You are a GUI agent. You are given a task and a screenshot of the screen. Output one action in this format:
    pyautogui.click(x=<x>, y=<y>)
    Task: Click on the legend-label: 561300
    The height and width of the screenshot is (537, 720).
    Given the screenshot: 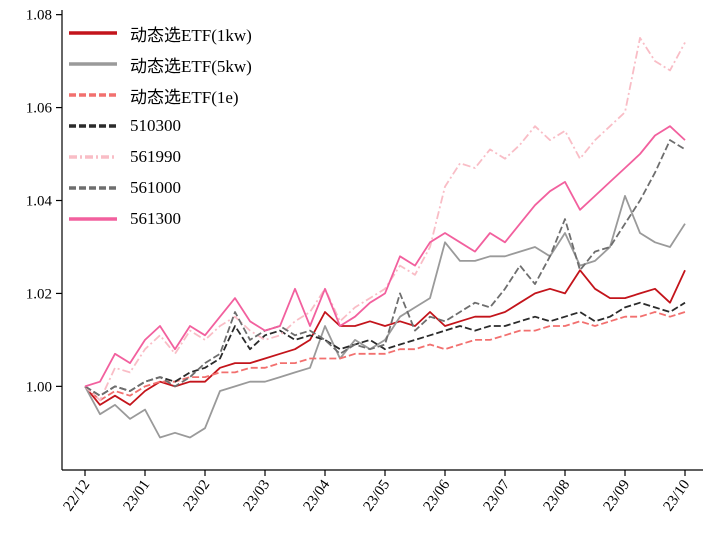 What is the action you would take?
    pyautogui.click(x=155, y=218)
    